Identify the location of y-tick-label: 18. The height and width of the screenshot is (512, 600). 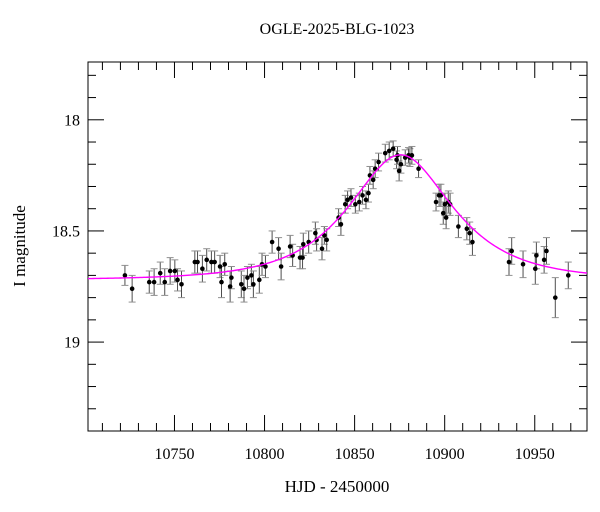
(72, 120).